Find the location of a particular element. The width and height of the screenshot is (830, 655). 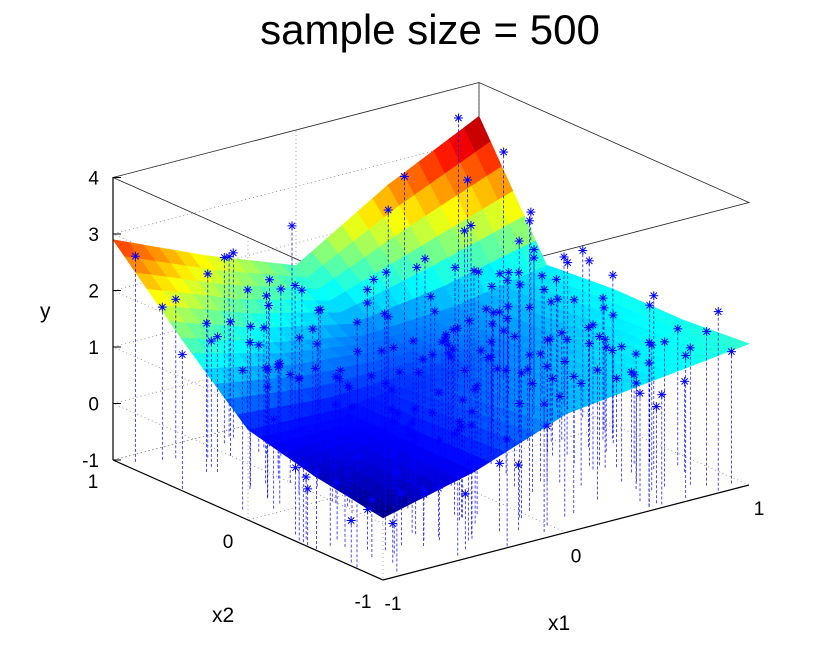

z-tick-label: -1 is located at coordinates (90, 461).